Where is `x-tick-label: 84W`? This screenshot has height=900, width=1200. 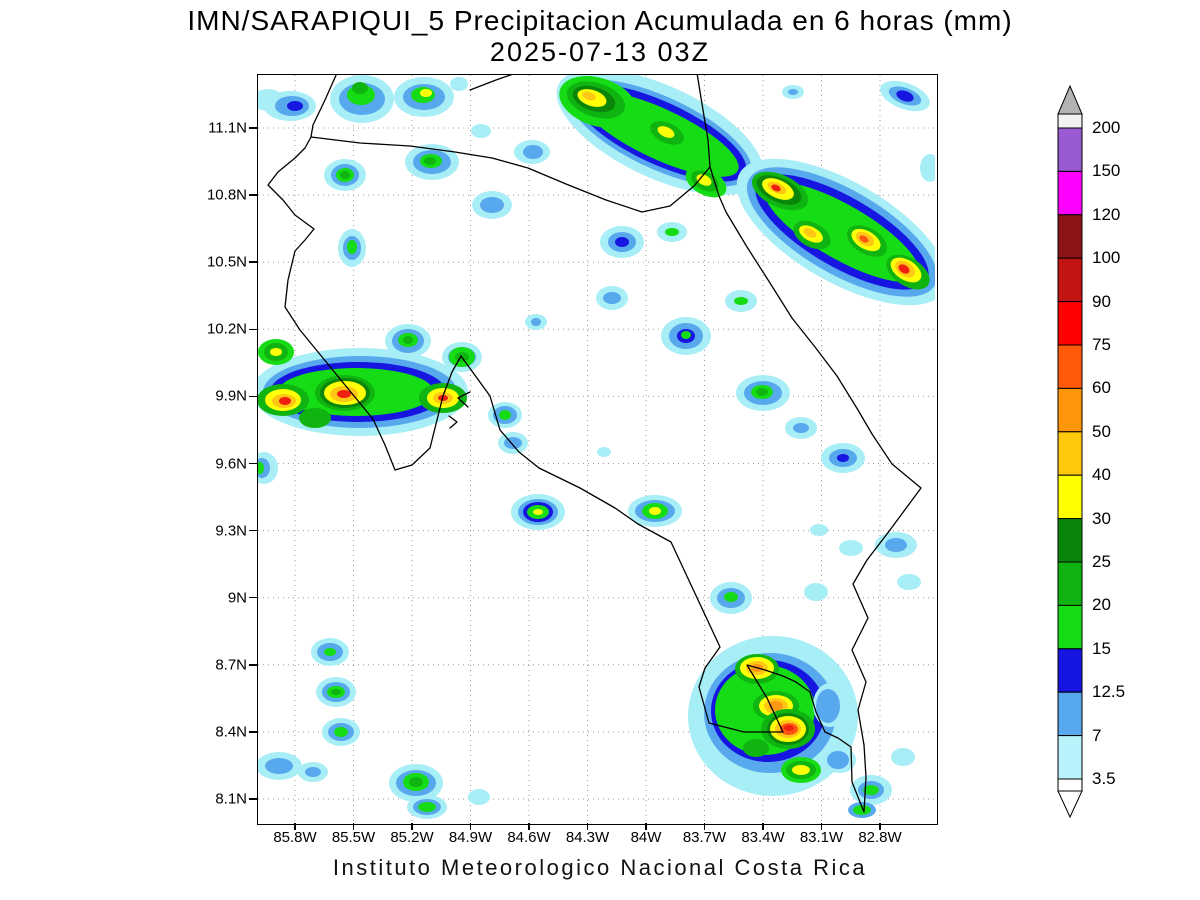
x-tick-label: 84W is located at coordinates (646, 837).